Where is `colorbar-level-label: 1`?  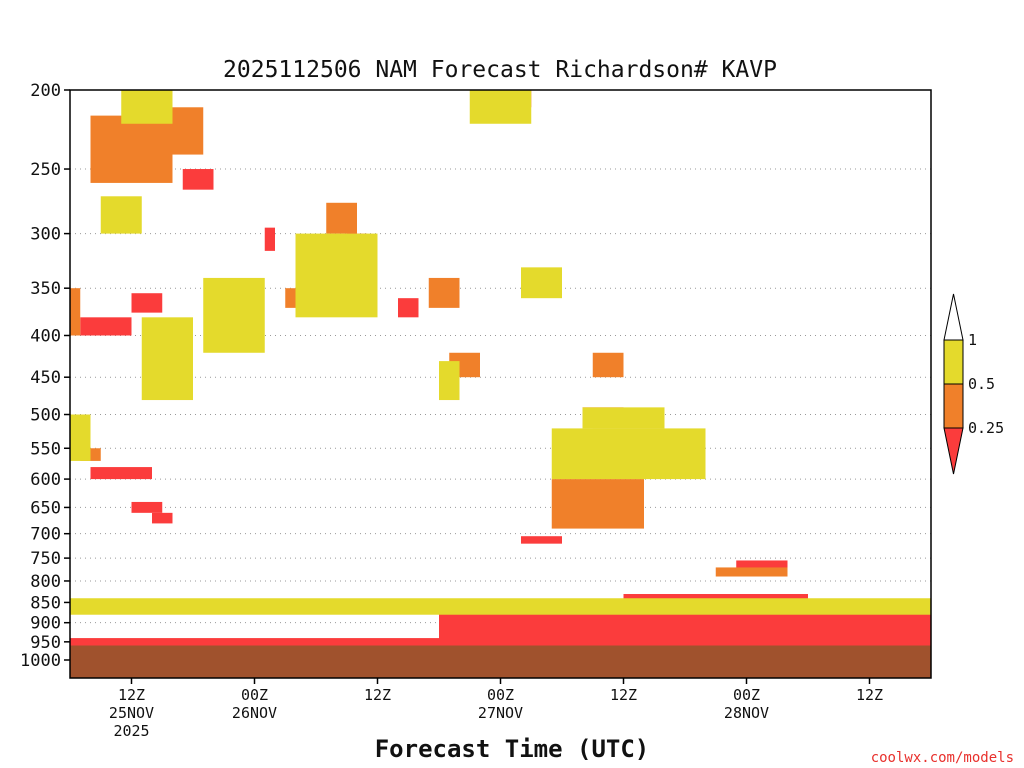
colorbar-level-label: 1 is located at coordinates (972, 340).